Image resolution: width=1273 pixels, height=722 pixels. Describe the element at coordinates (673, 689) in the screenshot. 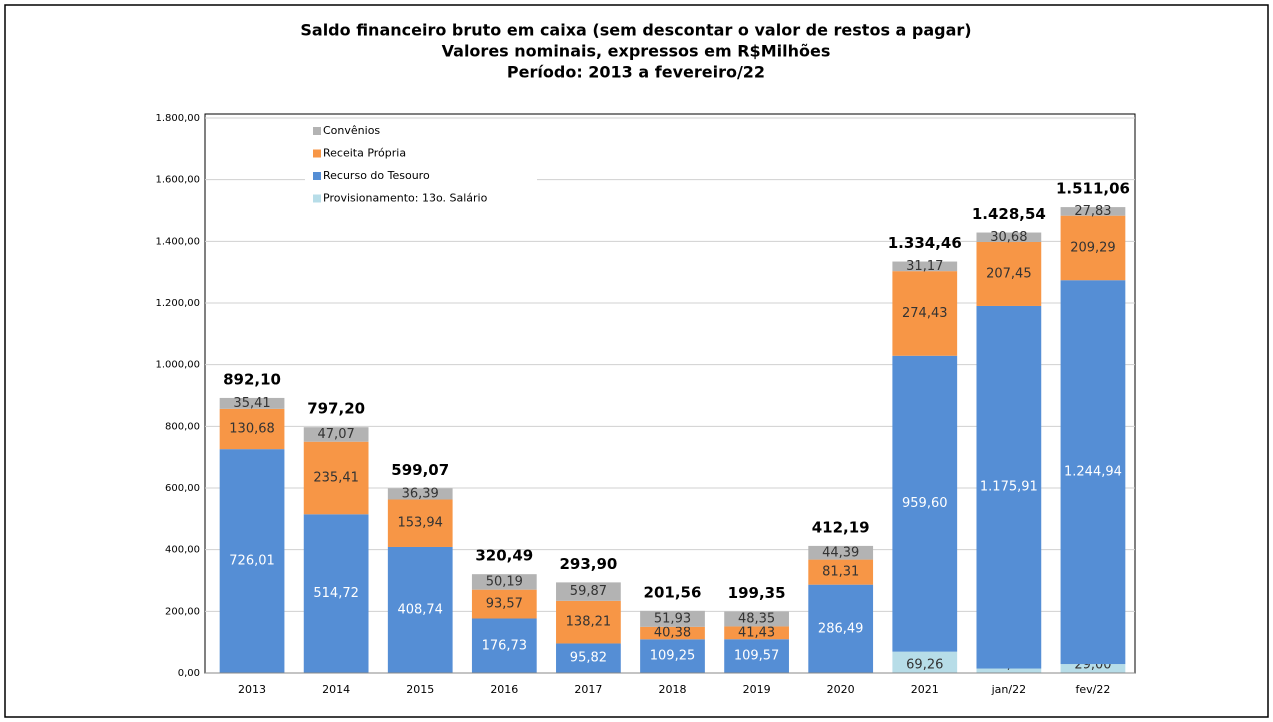

I see `x-tick-label: 2018` at that location.